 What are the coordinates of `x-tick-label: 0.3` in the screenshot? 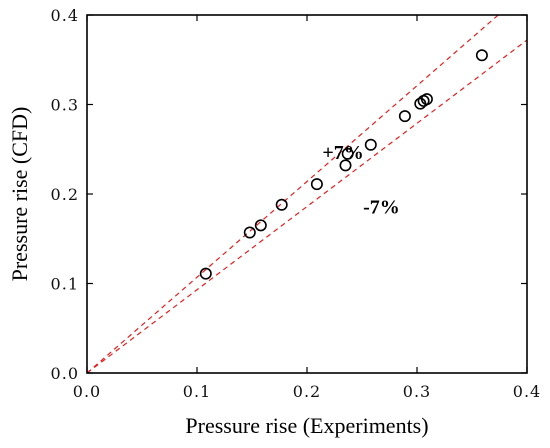 It's located at (417, 391).